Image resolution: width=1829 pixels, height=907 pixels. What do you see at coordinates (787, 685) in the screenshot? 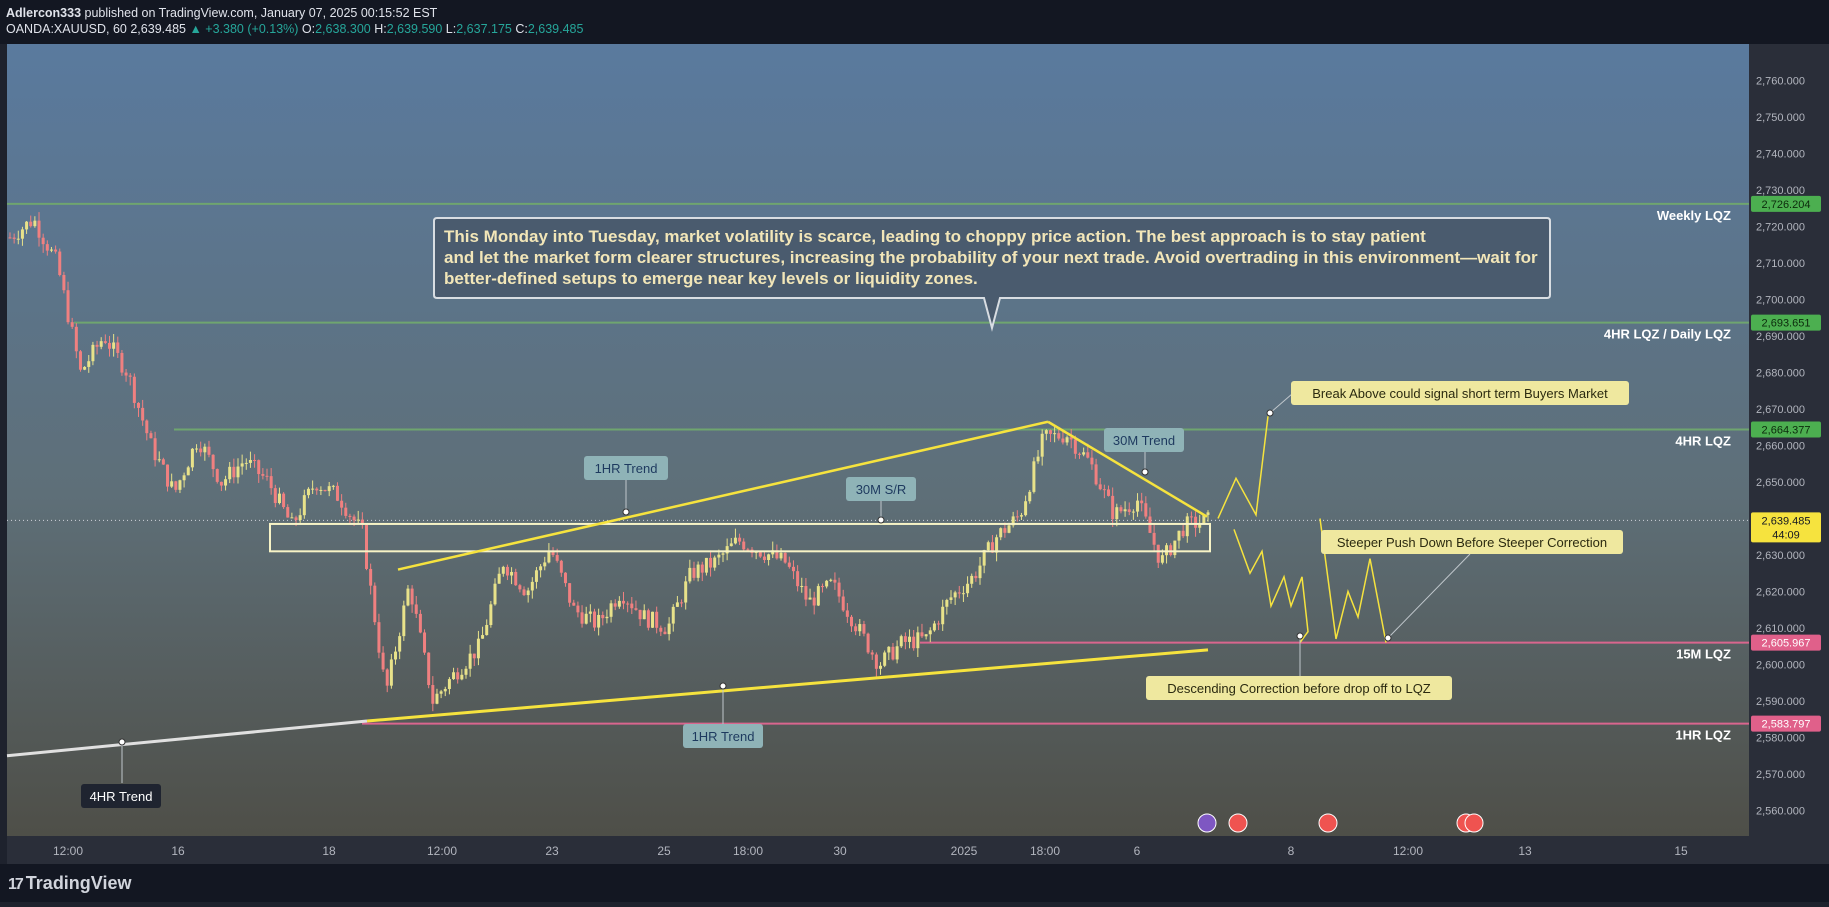
I see `trend-line-lower` at bounding box center [787, 685].